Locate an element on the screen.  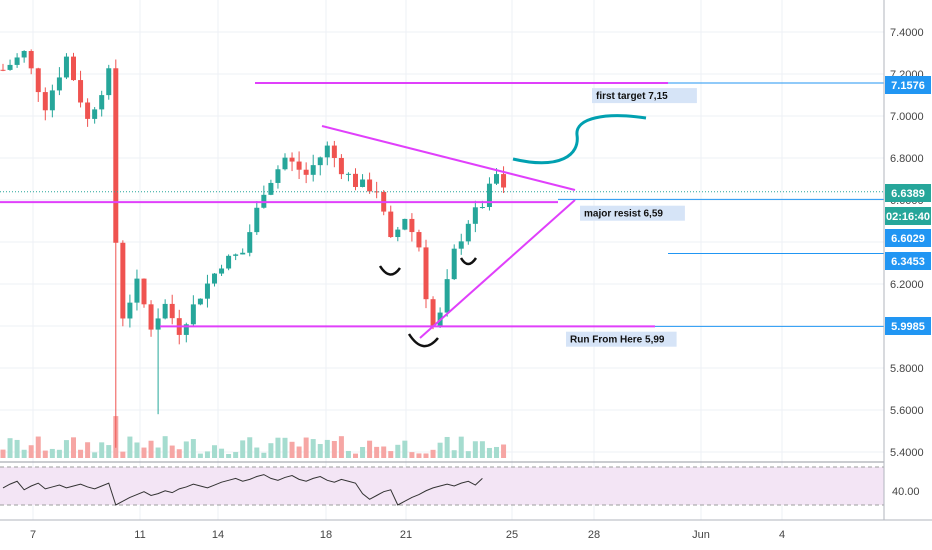
volume-bars is located at coordinates (253, 437).